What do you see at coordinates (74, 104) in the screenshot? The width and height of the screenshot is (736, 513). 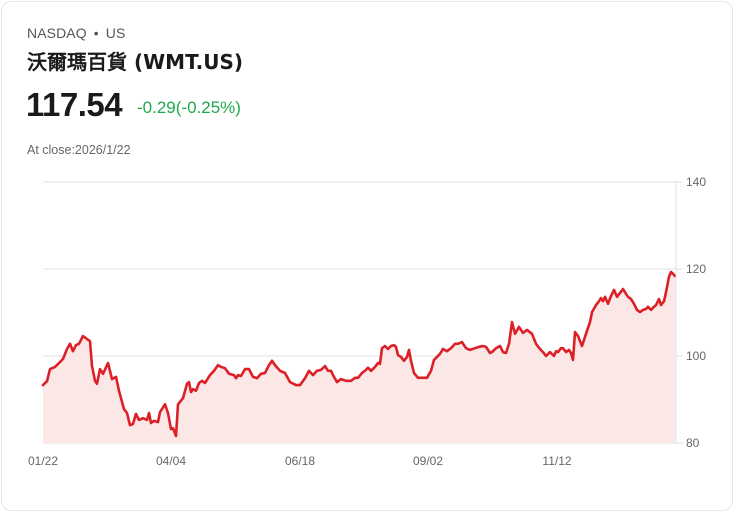 I see `stock-price: 117.54` at bounding box center [74, 104].